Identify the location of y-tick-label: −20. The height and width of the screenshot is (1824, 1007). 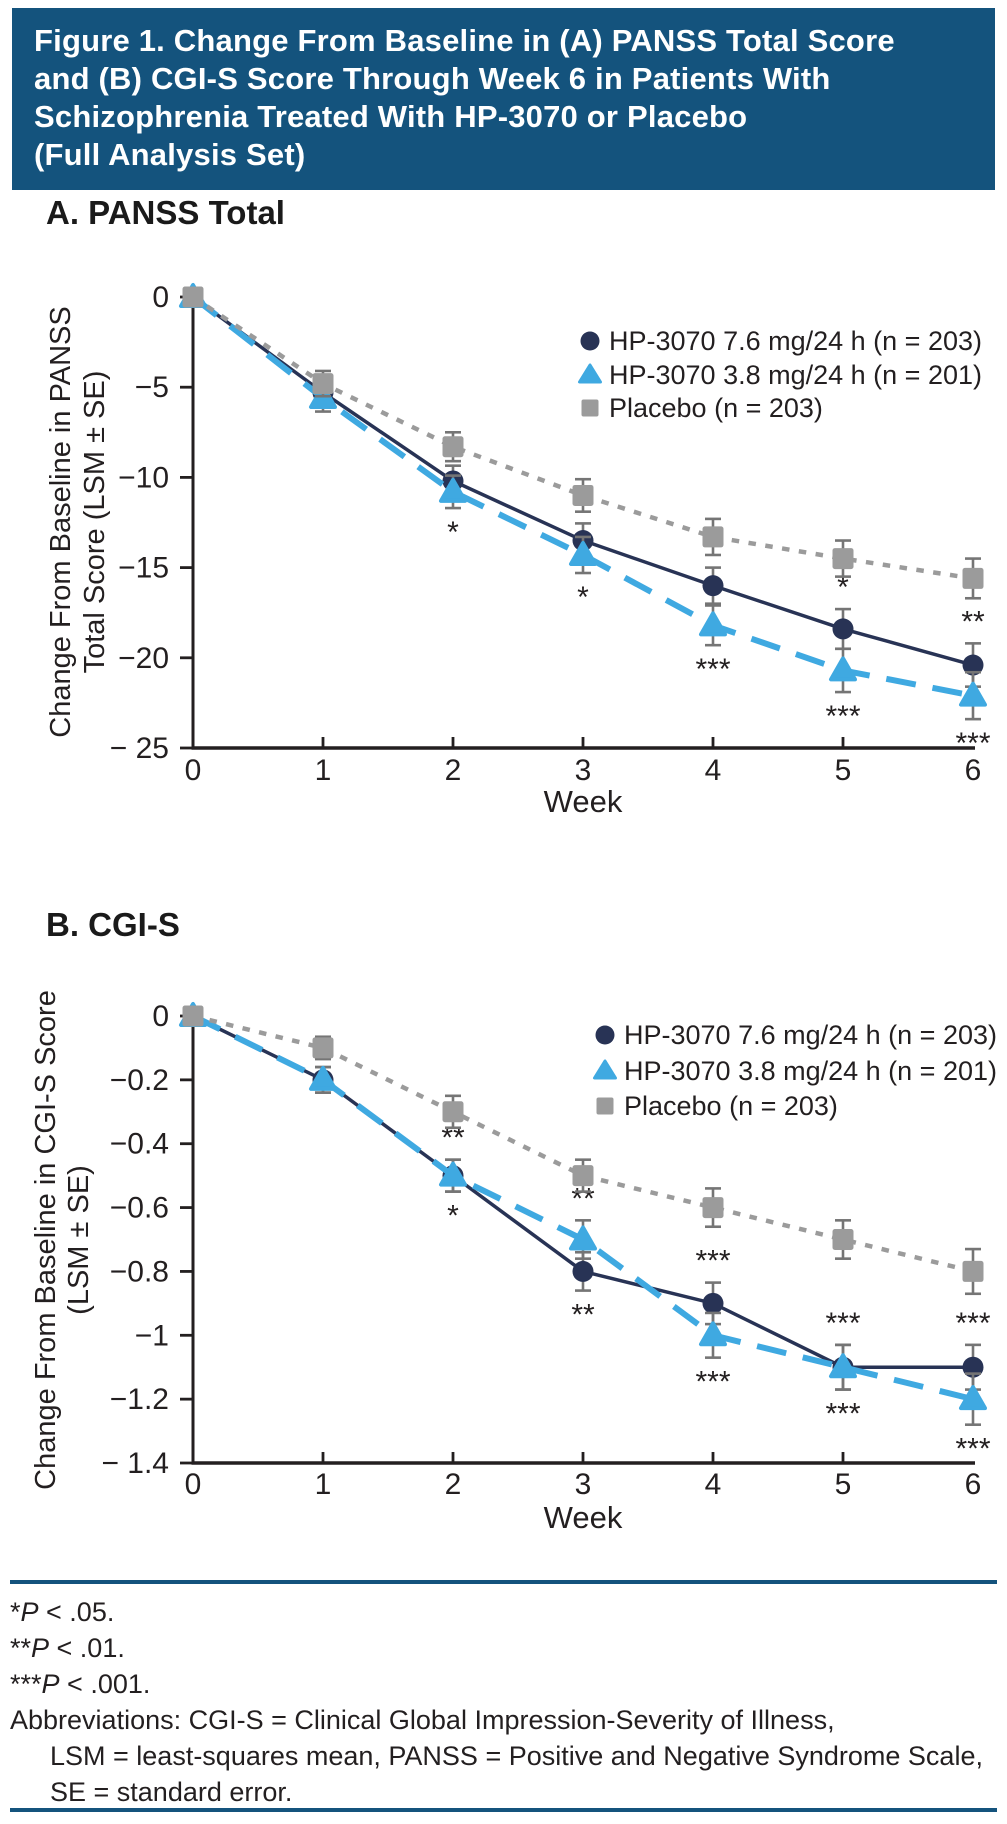
(143, 658).